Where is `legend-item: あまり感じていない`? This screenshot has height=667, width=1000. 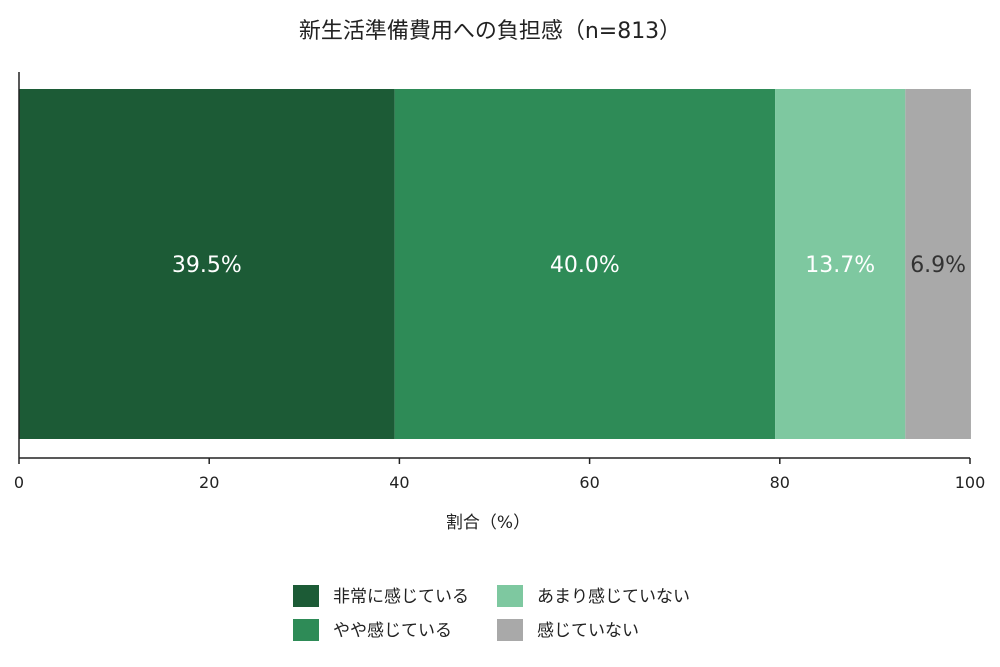 legend-item: あまり感じていない is located at coordinates (593, 596).